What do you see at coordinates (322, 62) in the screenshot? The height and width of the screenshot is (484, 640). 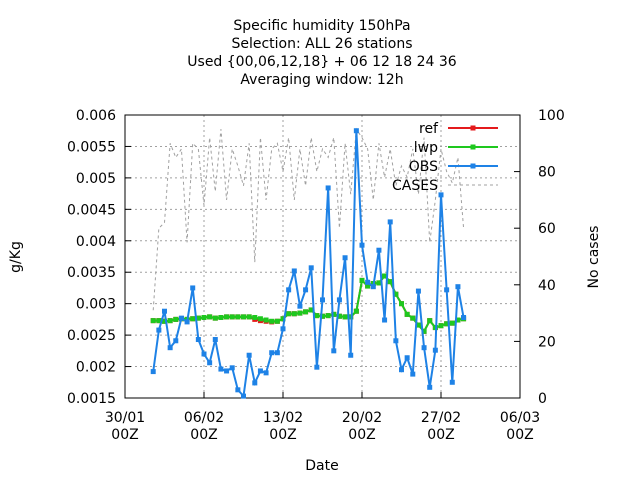 I see `chart-title: Used {00,06,12,18} + 06 12 18 24 36` at bounding box center [322, 62].